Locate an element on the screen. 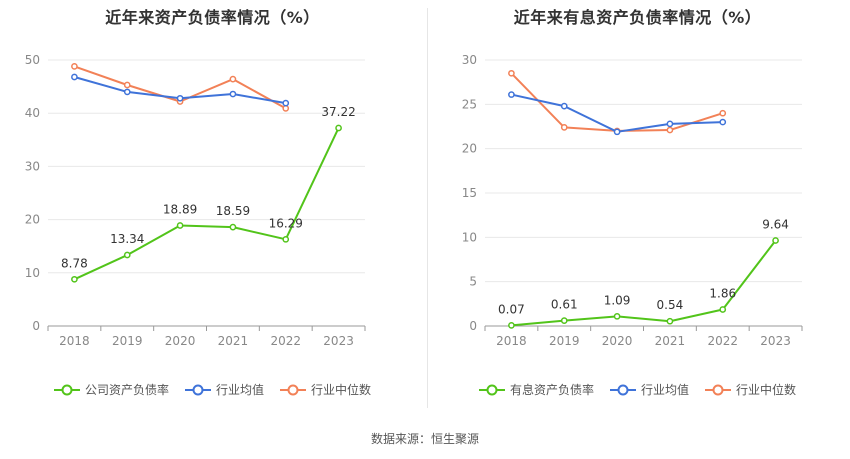  chart-legend: 公司资产负债率 行业均值 行业中位数 is located at coordinates (212, 389).